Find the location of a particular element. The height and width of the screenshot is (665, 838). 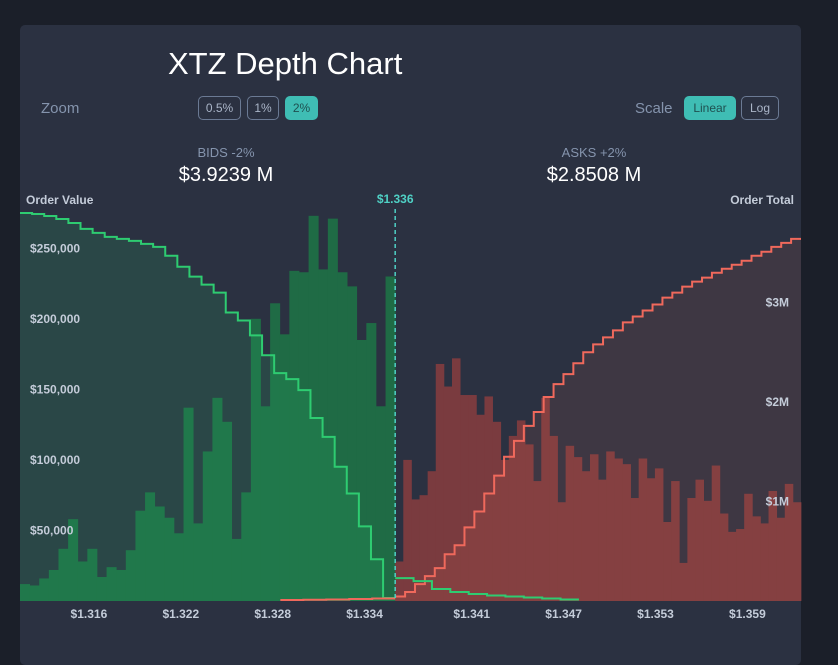

mid-price-label: $1.336 is located at coordinates (395, 199).